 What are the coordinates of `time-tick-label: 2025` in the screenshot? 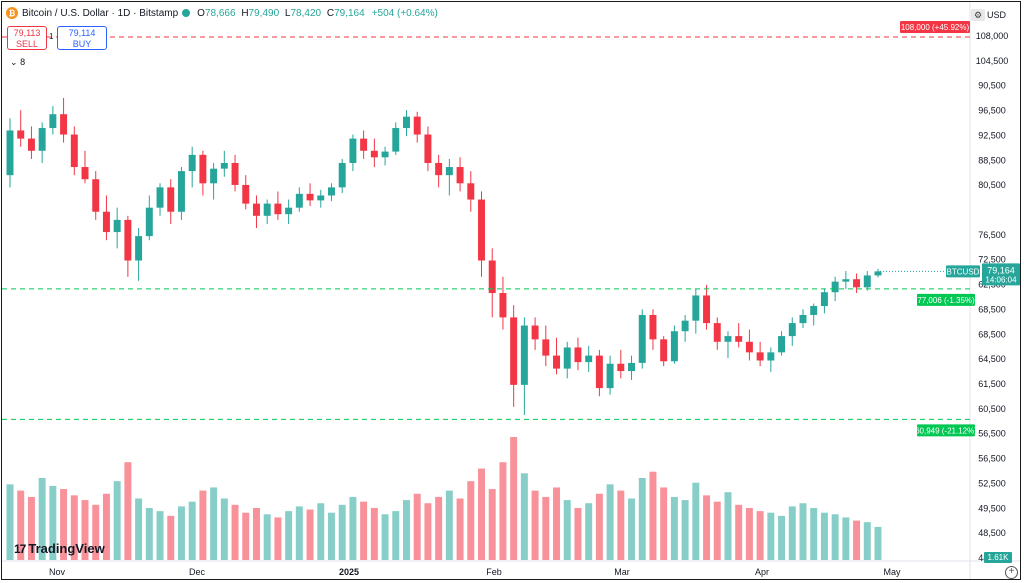 It's located at (349, 572).